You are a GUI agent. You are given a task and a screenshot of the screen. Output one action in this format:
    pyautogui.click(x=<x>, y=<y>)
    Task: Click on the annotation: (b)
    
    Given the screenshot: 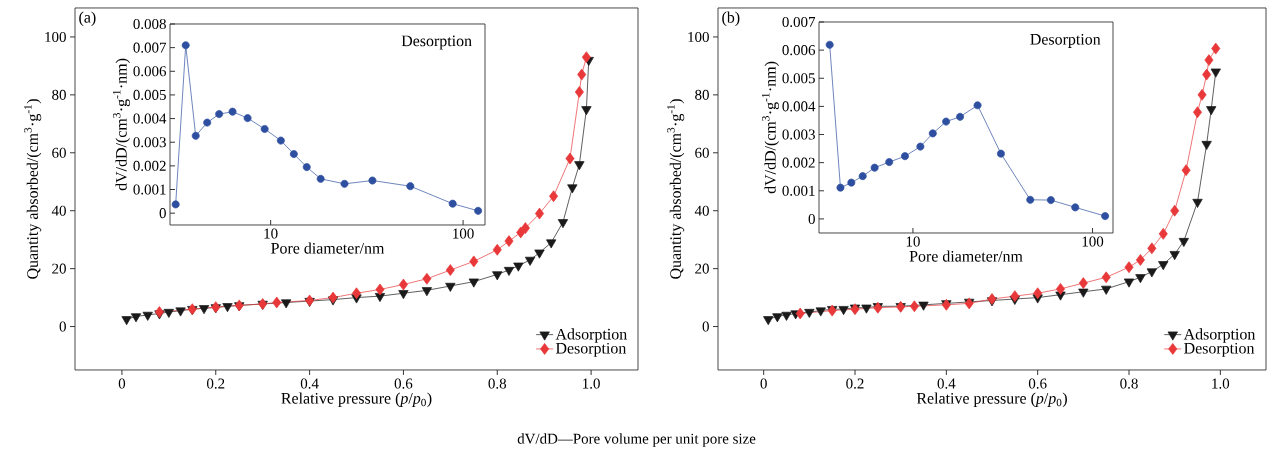 What is the action you would take?
    pyautogui.click(x=731, y=18)
    